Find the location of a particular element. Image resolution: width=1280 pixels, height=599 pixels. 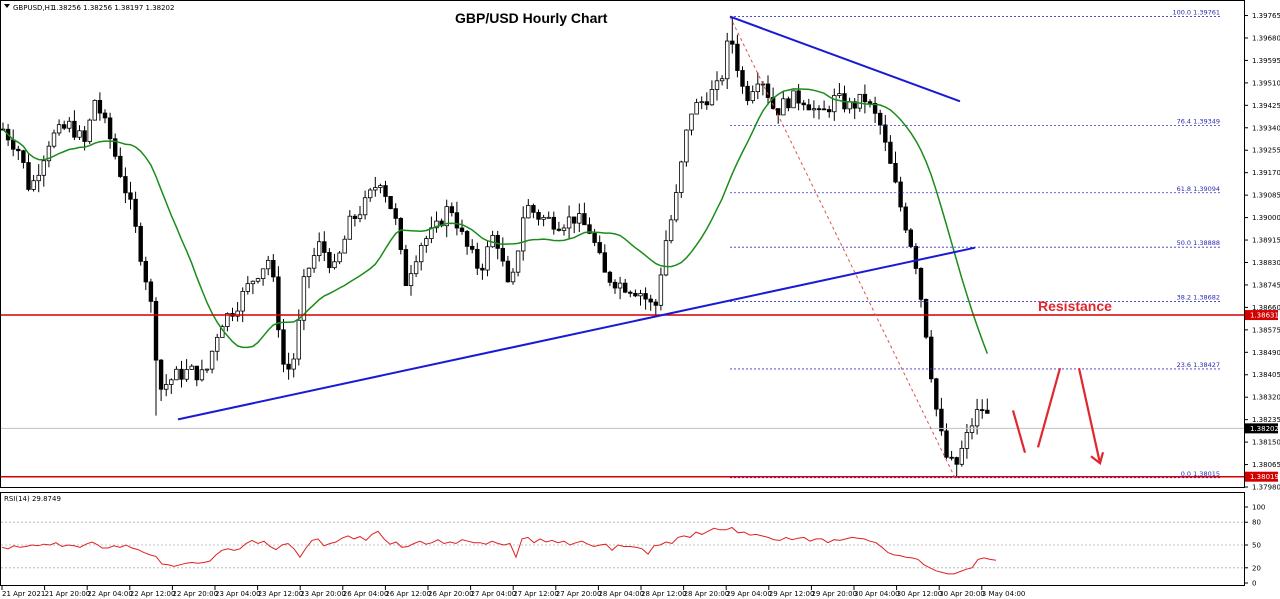

price-tick-label: 1.39510 is located at coordinates (1266, 83).